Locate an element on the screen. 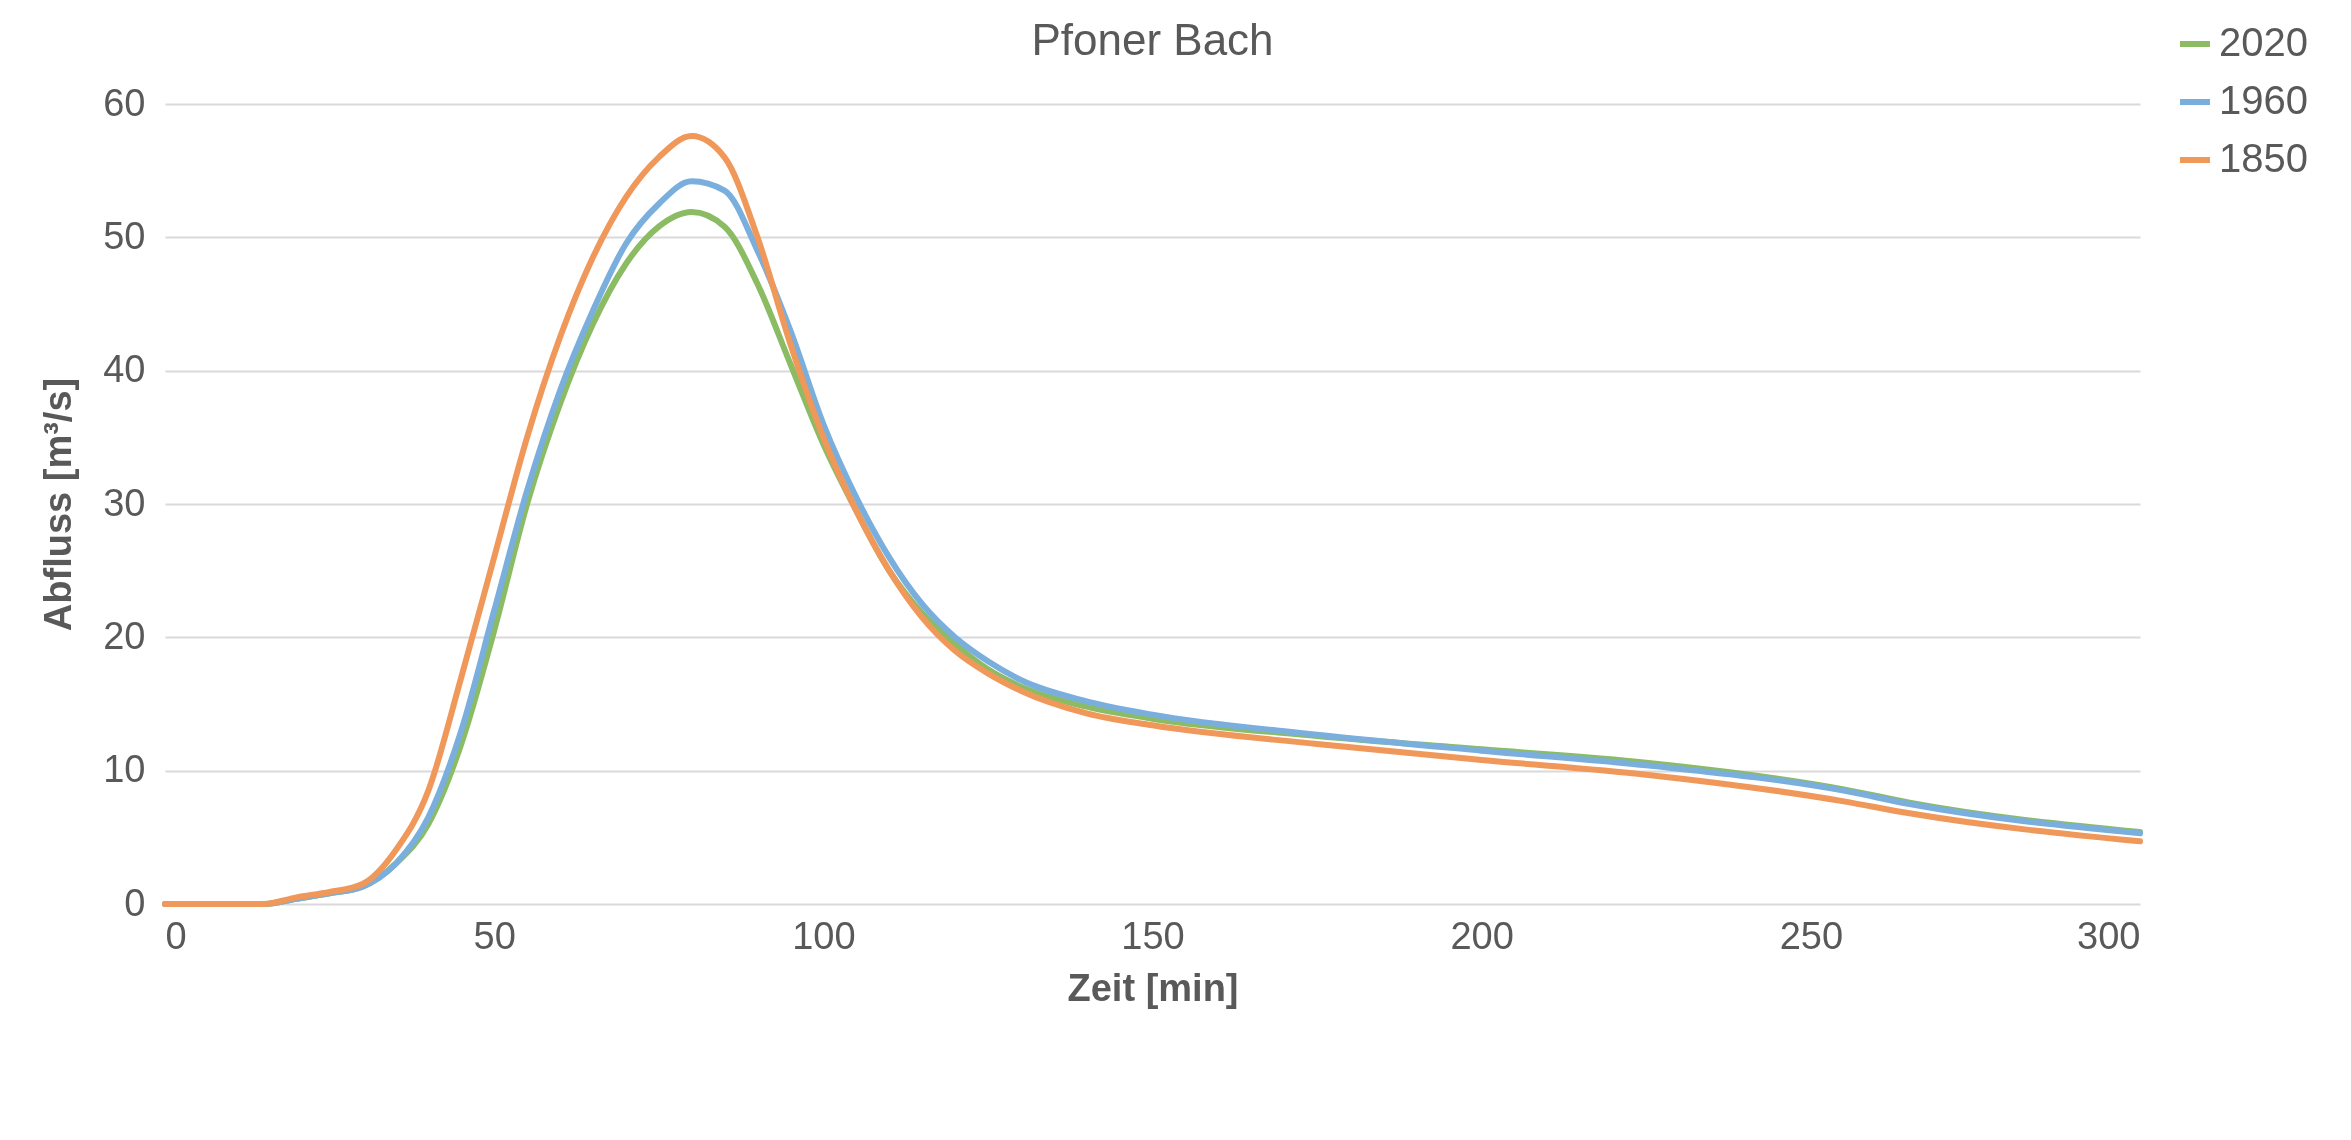 This screenshot has width=2351, height=1140. x-tick-label: 0 is located at coordinates (176, 935).